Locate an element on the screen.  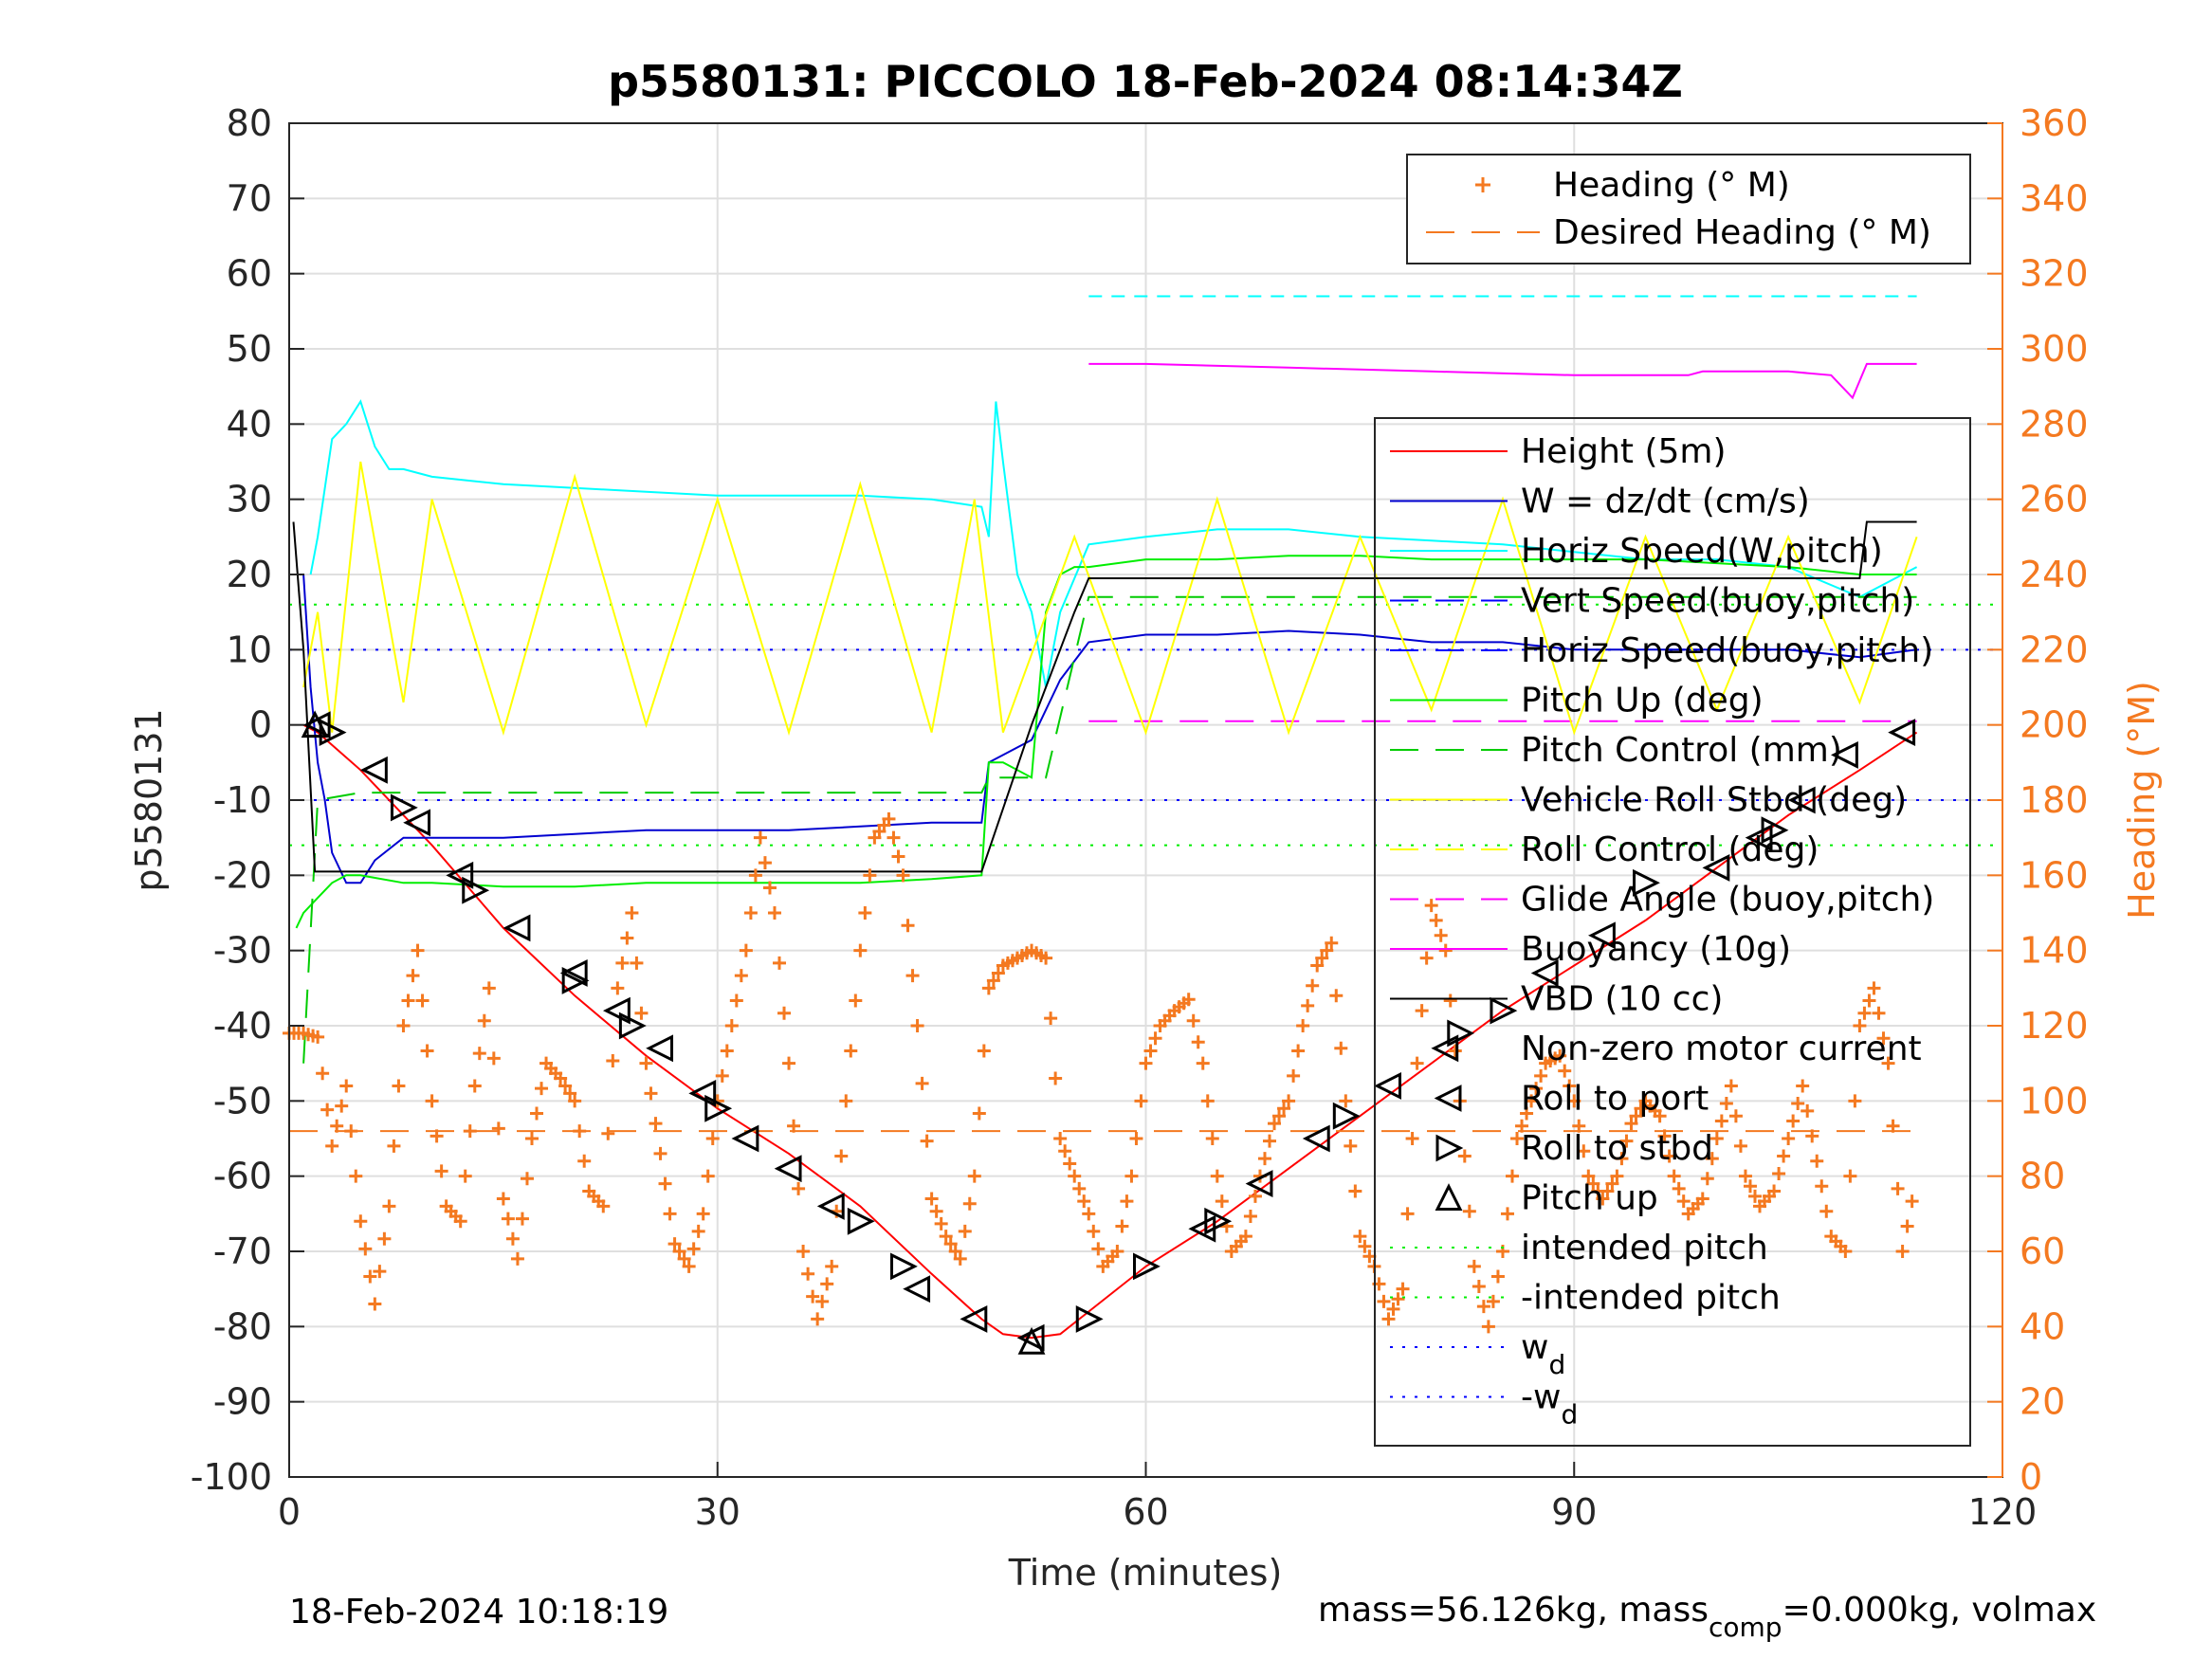
legend-left-label: Horiz Speed(buoy,pitch) is located at coordinates (1727, 650).